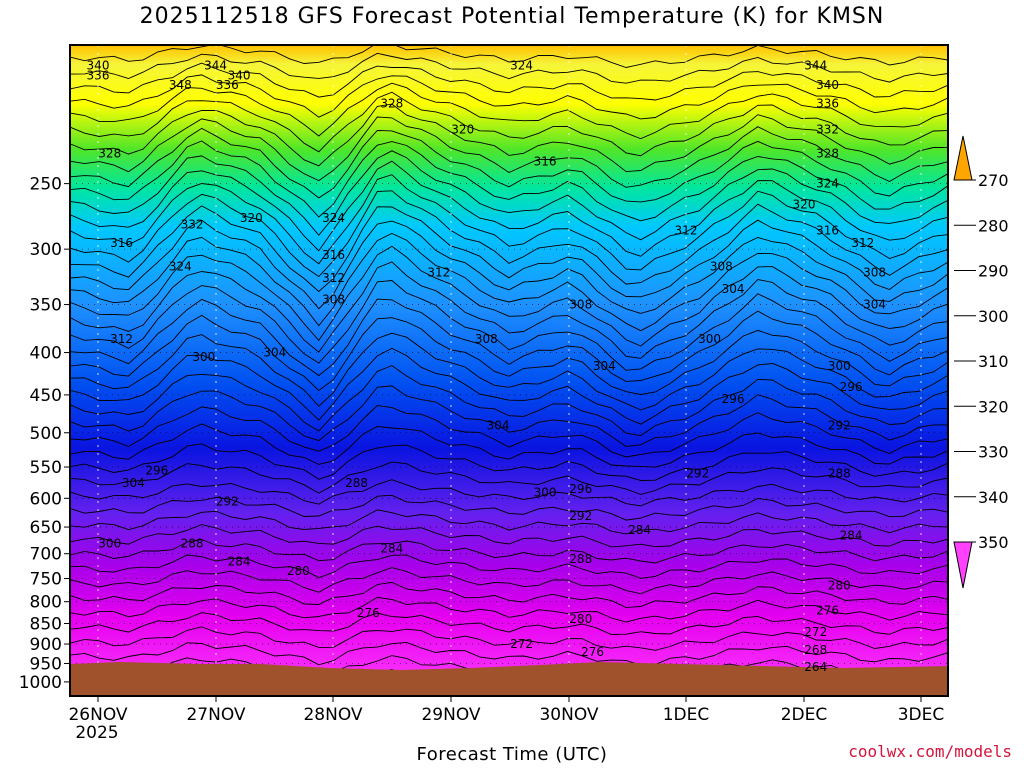 This screenshot has width=1024, height=768. I want to click on contour-label: 264, so click(815, 667).